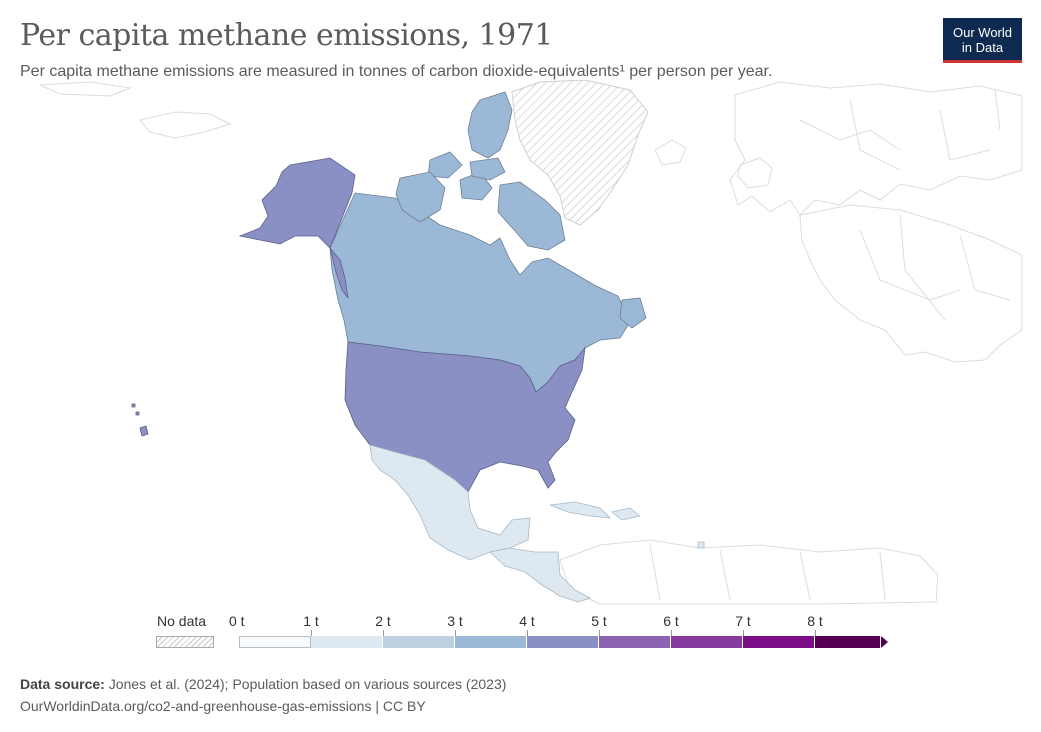 The image size is (1041, 732). I want to click on legend-no-data-label: No data, so click(182, 621).